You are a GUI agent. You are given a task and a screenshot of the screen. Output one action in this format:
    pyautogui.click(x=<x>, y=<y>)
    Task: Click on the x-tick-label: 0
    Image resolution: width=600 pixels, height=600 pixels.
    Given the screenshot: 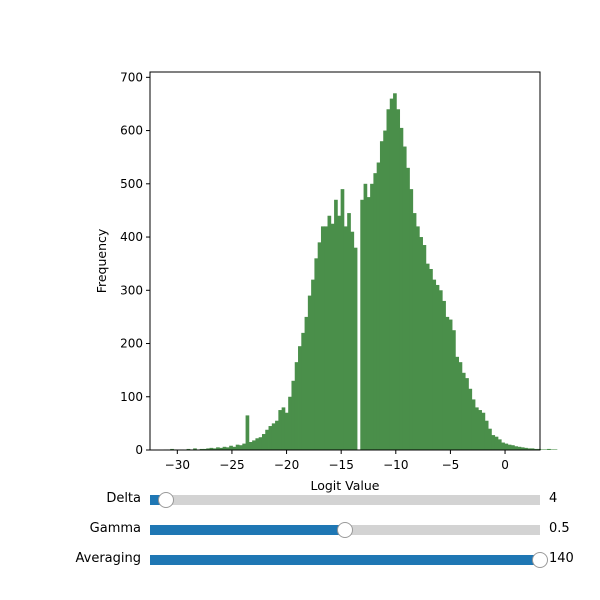 What is the action you would take?
    pyautogui.click(x=505, y=465)
    